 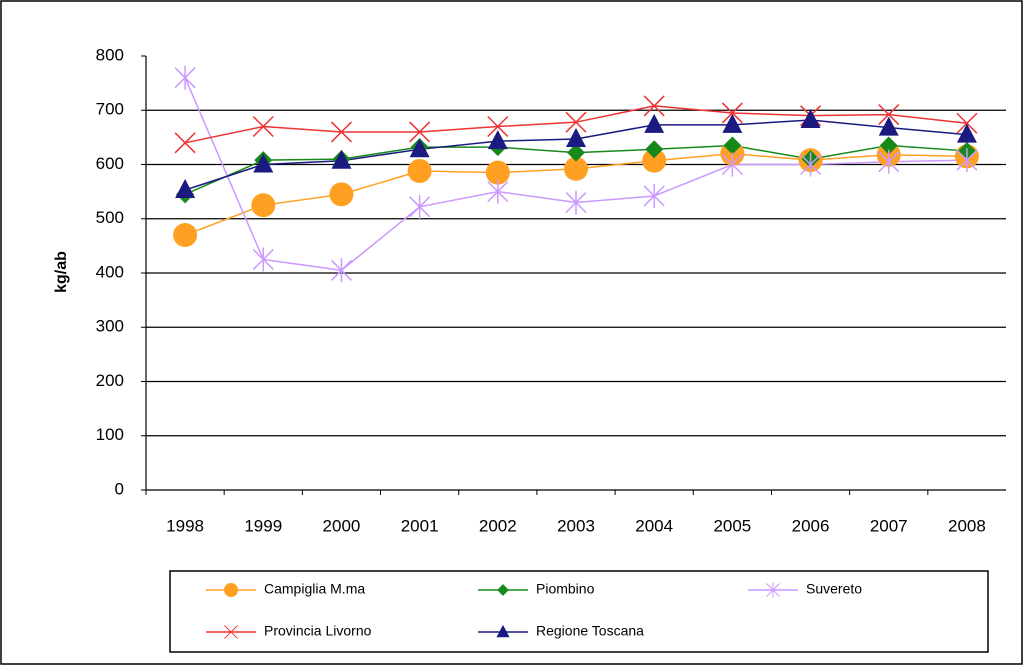 What do you see at coordinates (889, 525) in the screenshot?
I see `x-tick-label: 2007` at bounding box center [889, 525].